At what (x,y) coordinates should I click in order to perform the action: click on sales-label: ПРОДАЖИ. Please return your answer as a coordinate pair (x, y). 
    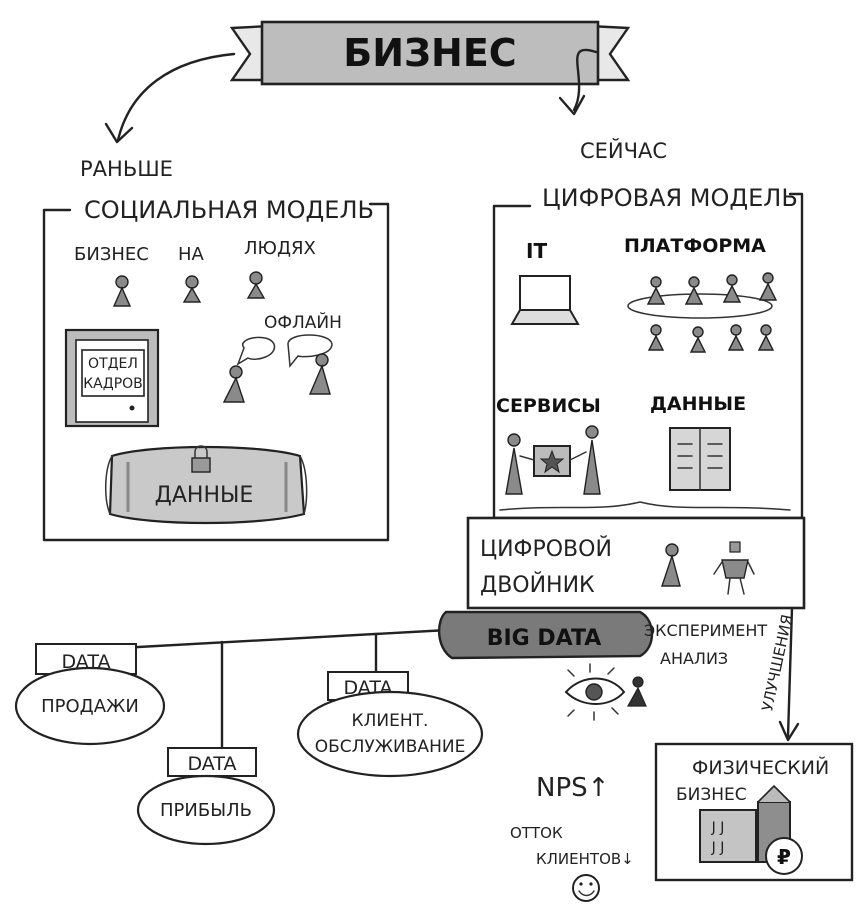
    Looking at the image, I should click on (90, 706).